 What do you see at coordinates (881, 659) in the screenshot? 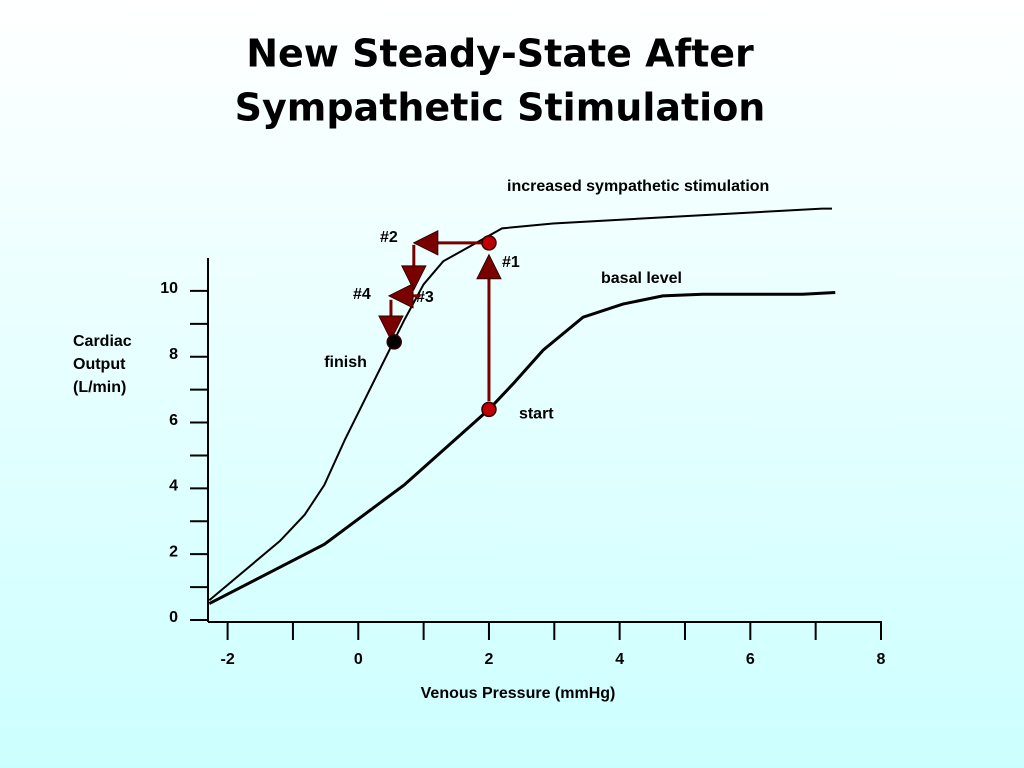
I see `x-tick-label: 8` at bounding box center [881, 659].